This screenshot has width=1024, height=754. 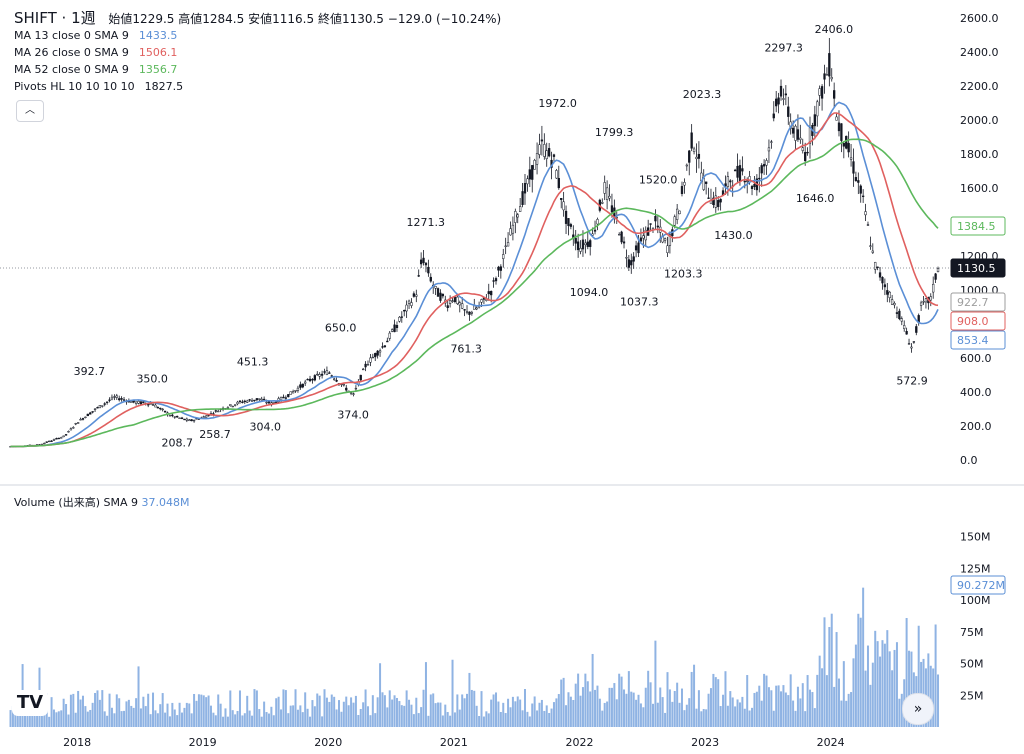 What do you see at coordinates (30, 703) in the screenshot?
I see `tradingview-logo: TV` at bounding box center [30, 703].